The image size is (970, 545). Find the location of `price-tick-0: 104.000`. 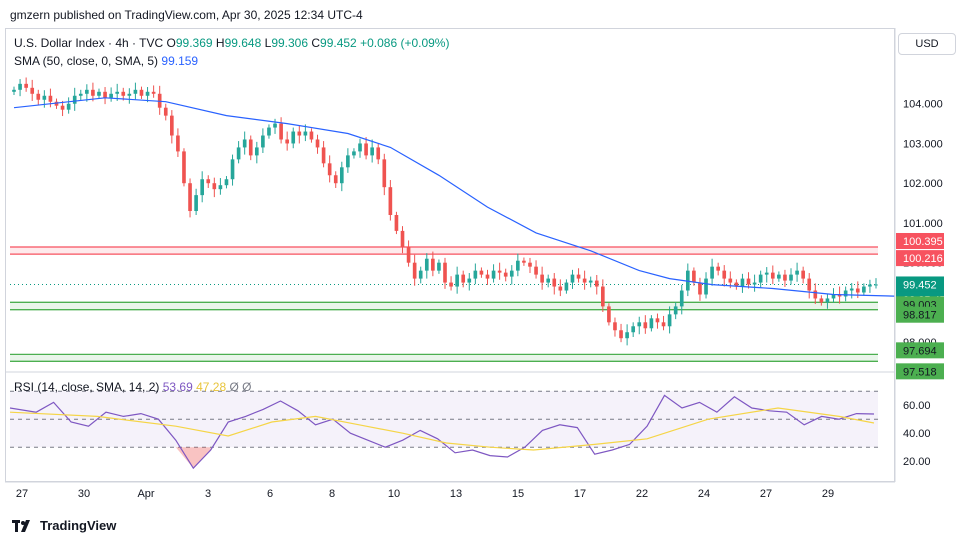

price-tick-0: 104.000 is located at coordinates (923, 105).